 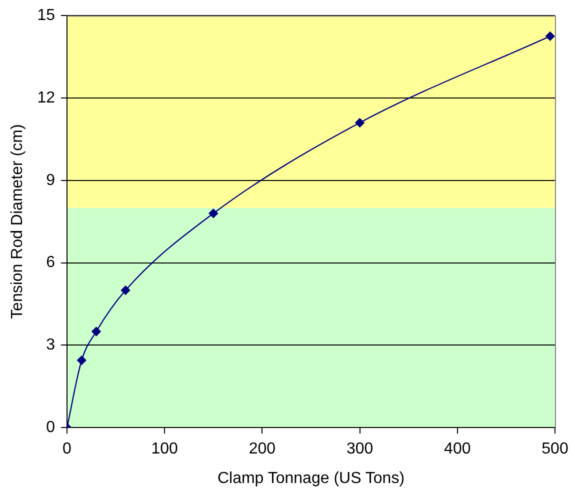 I want to click on y-tick-label: 6, so click(x=51, y=263).